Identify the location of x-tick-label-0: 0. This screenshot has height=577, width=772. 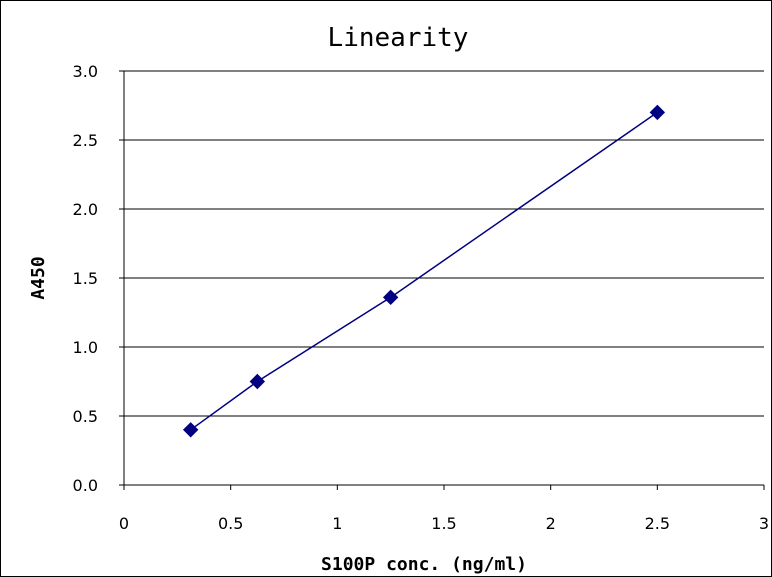
(124, 523).